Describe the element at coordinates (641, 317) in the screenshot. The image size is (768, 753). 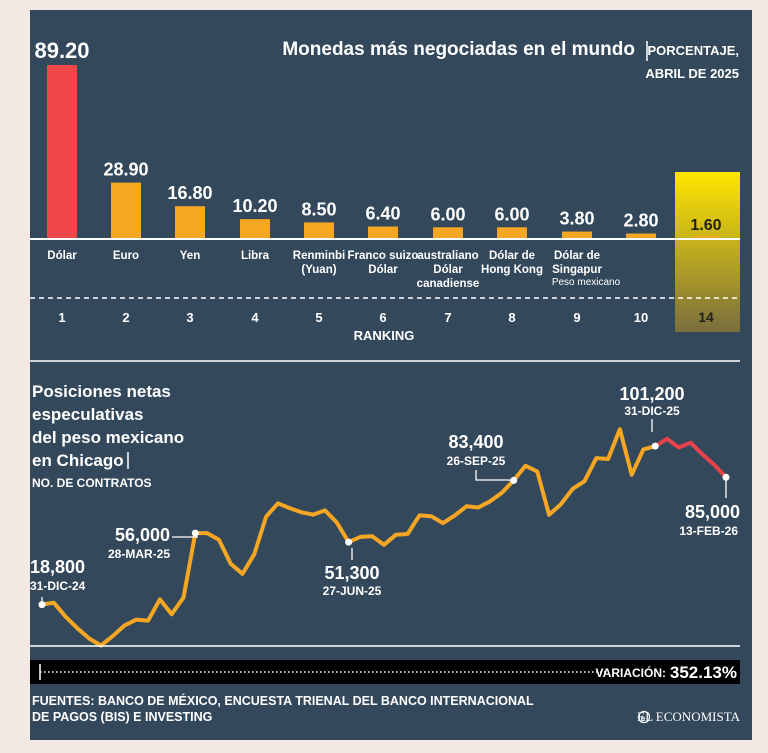
I see `rank-label-10: 10` at that location.